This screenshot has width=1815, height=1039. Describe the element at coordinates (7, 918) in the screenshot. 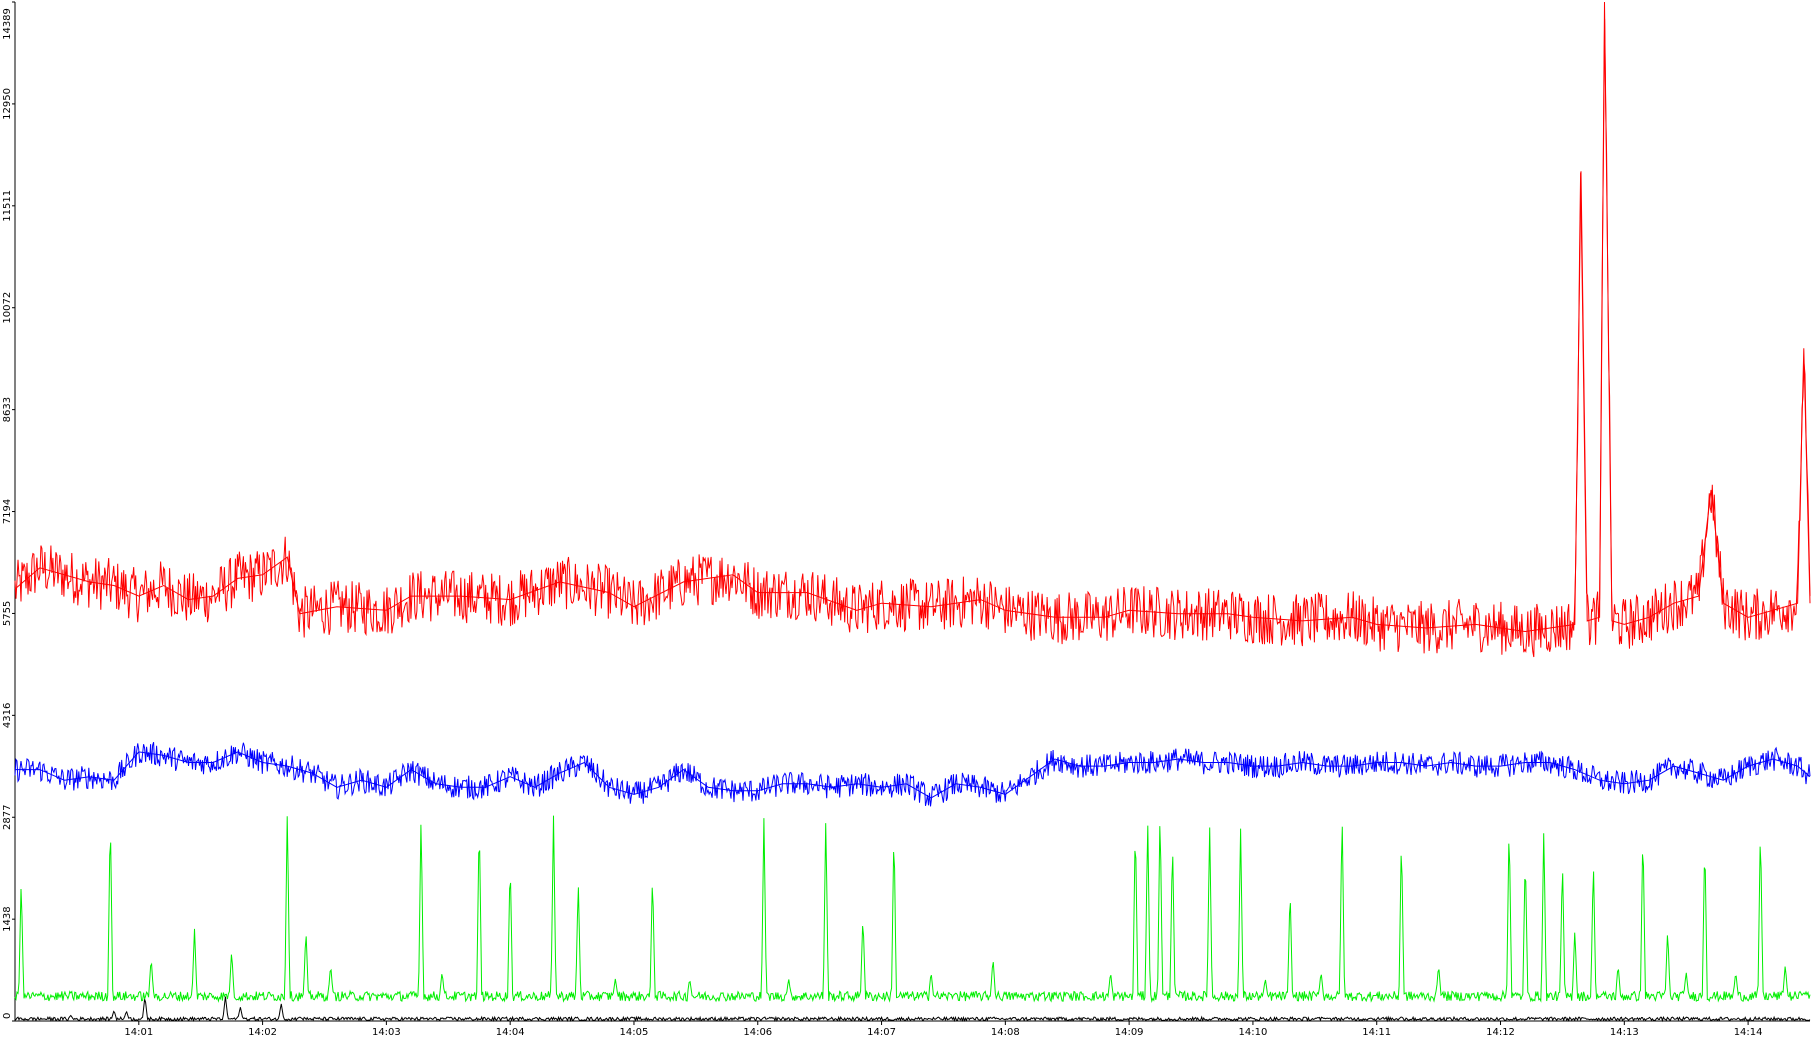

I see `y-tick-label: 1438` at that location.